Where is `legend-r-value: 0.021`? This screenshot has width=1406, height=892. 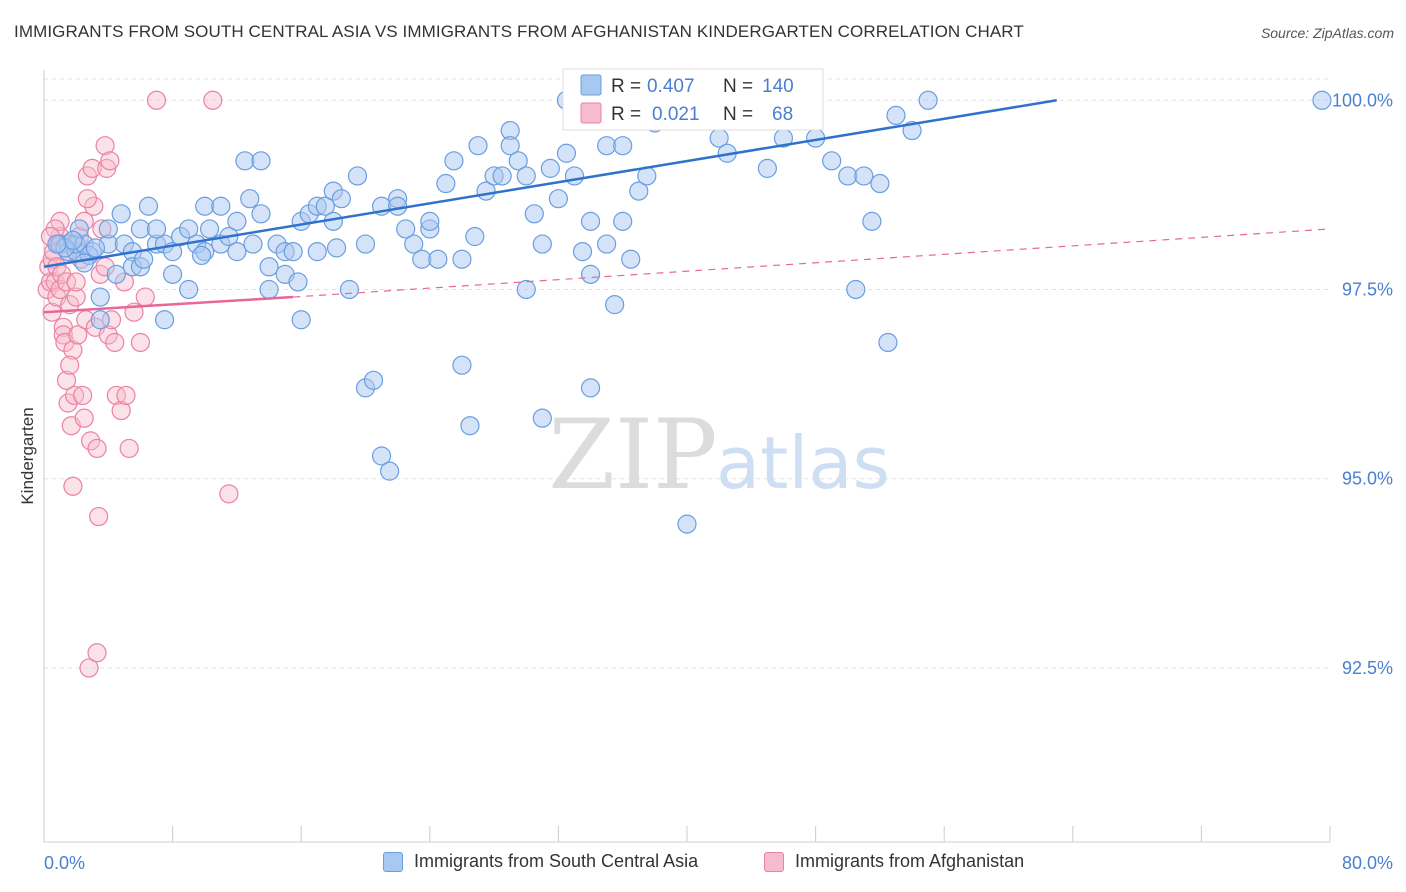 legend-r-value: 0.021 is located at coordinates (676, 114).